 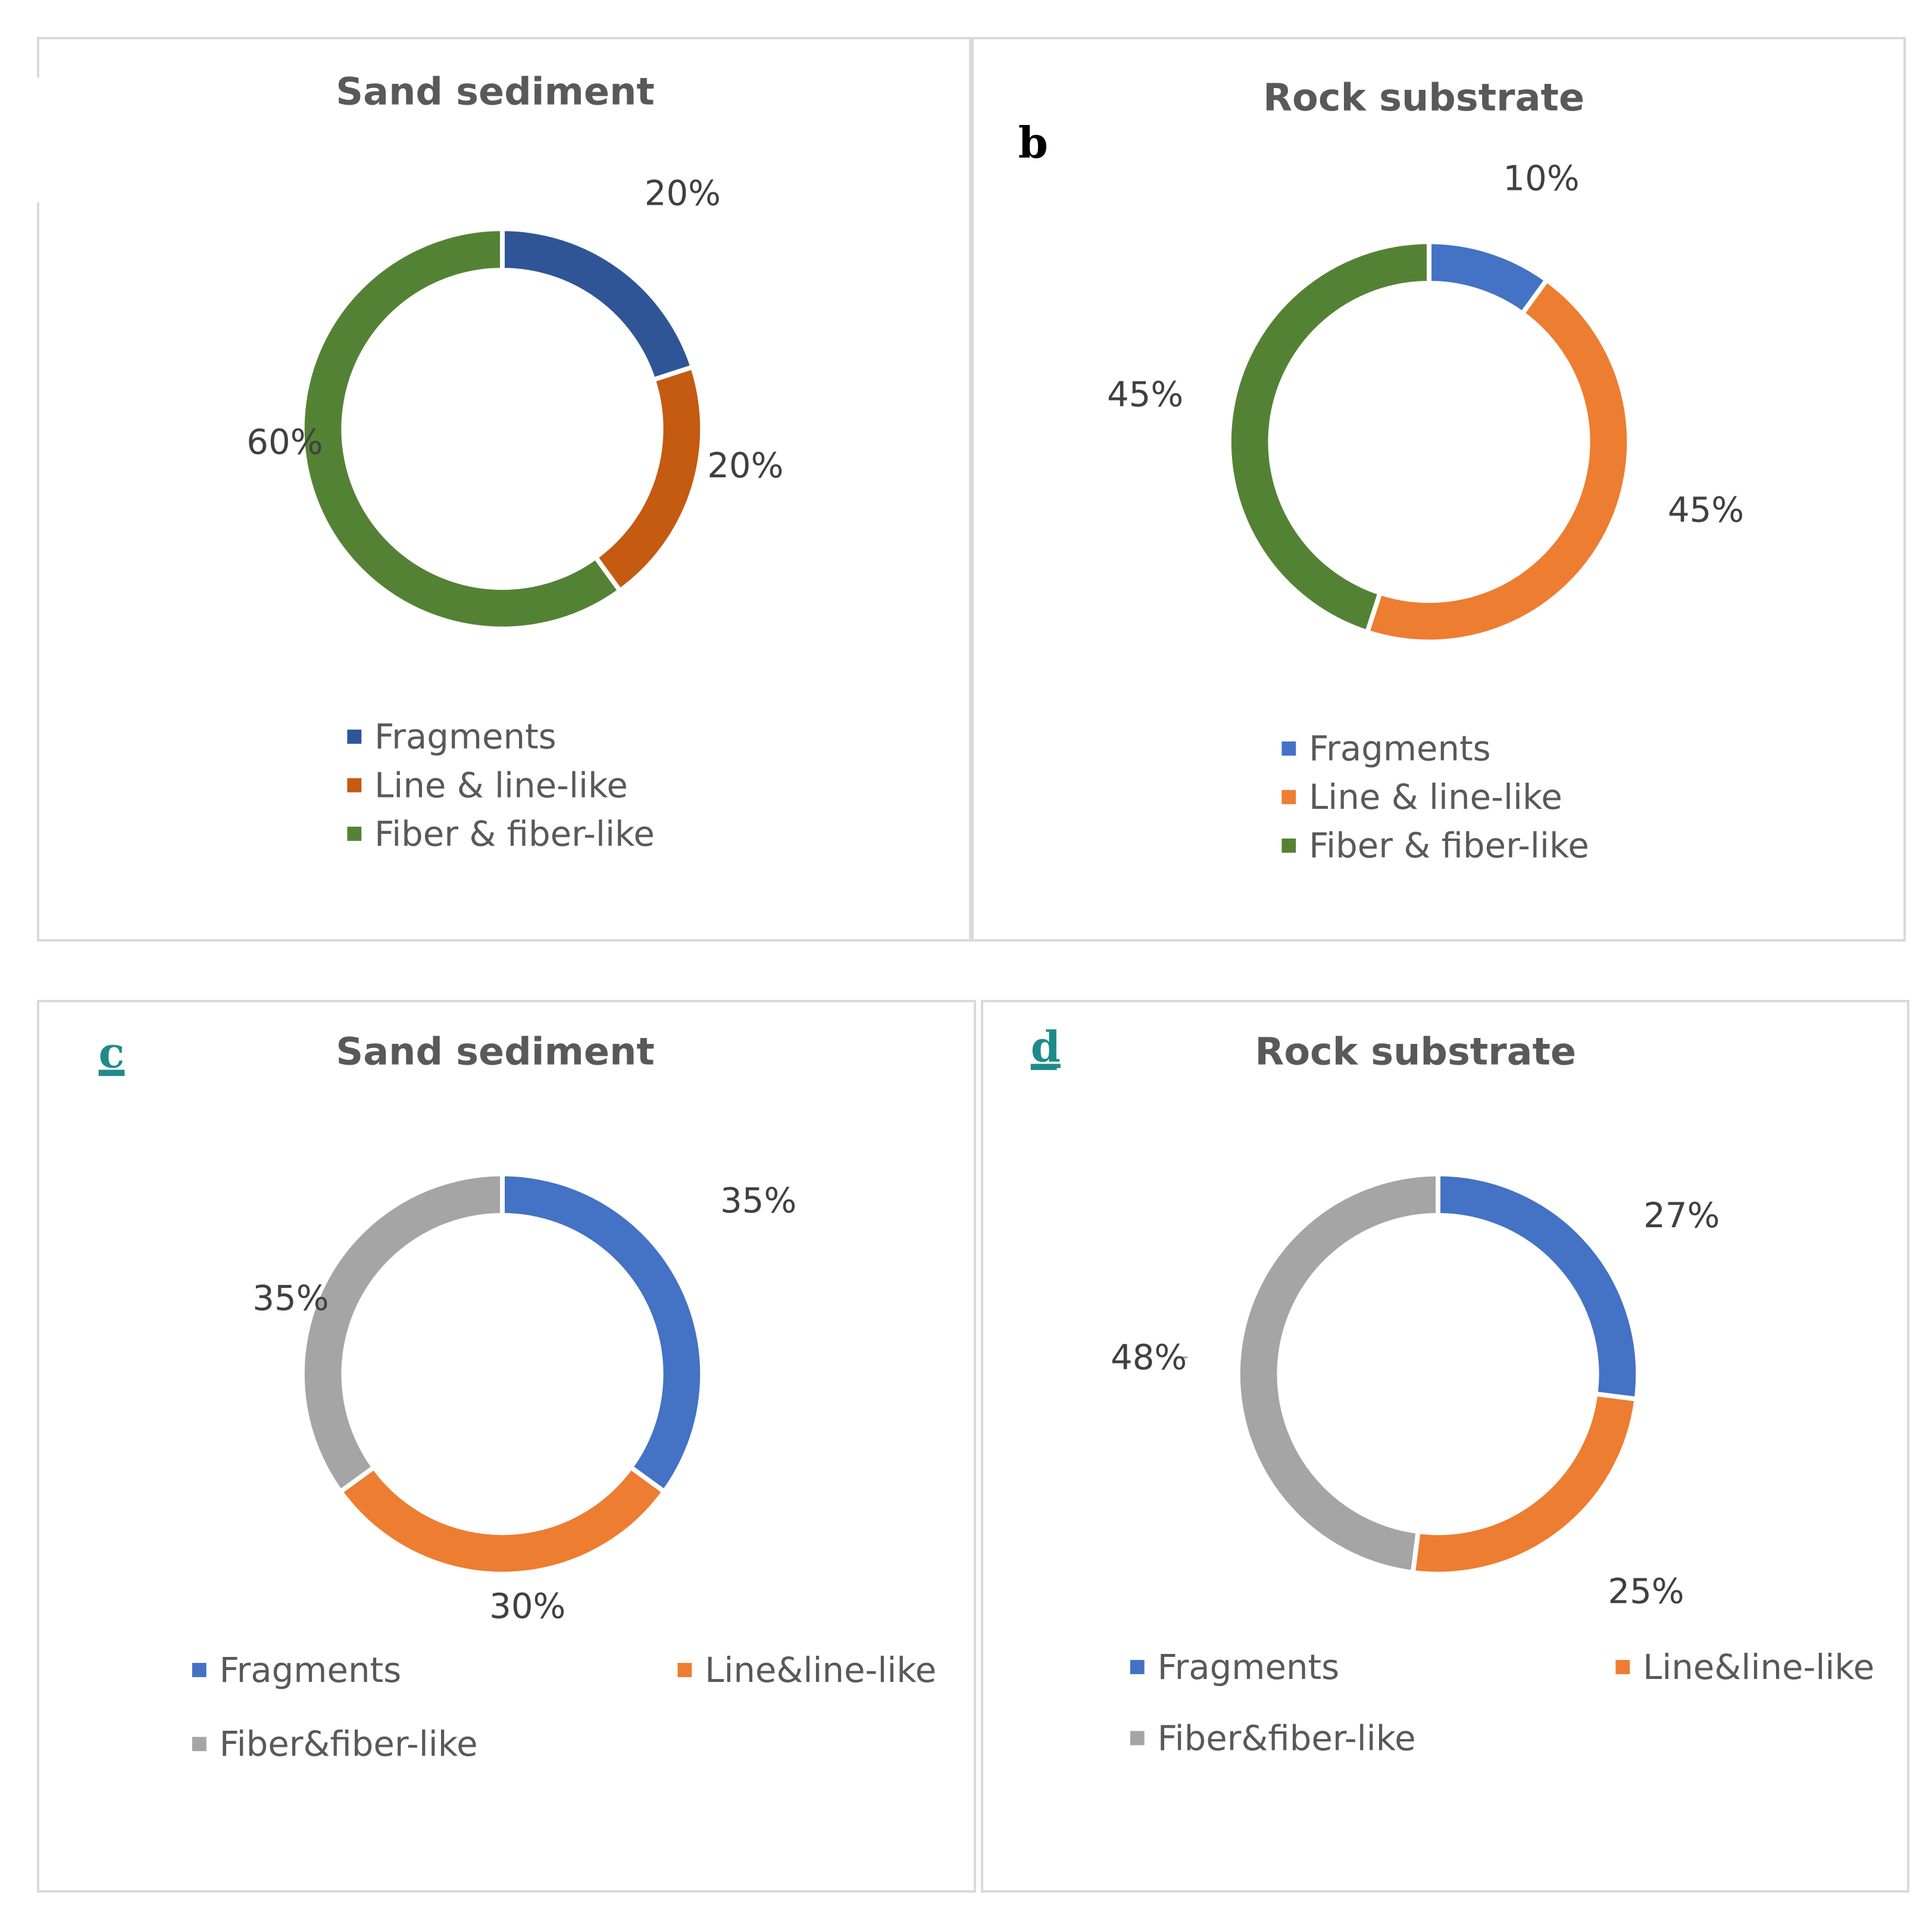 I want to click on data-label: 25%, so click(x=1646, y=1591).